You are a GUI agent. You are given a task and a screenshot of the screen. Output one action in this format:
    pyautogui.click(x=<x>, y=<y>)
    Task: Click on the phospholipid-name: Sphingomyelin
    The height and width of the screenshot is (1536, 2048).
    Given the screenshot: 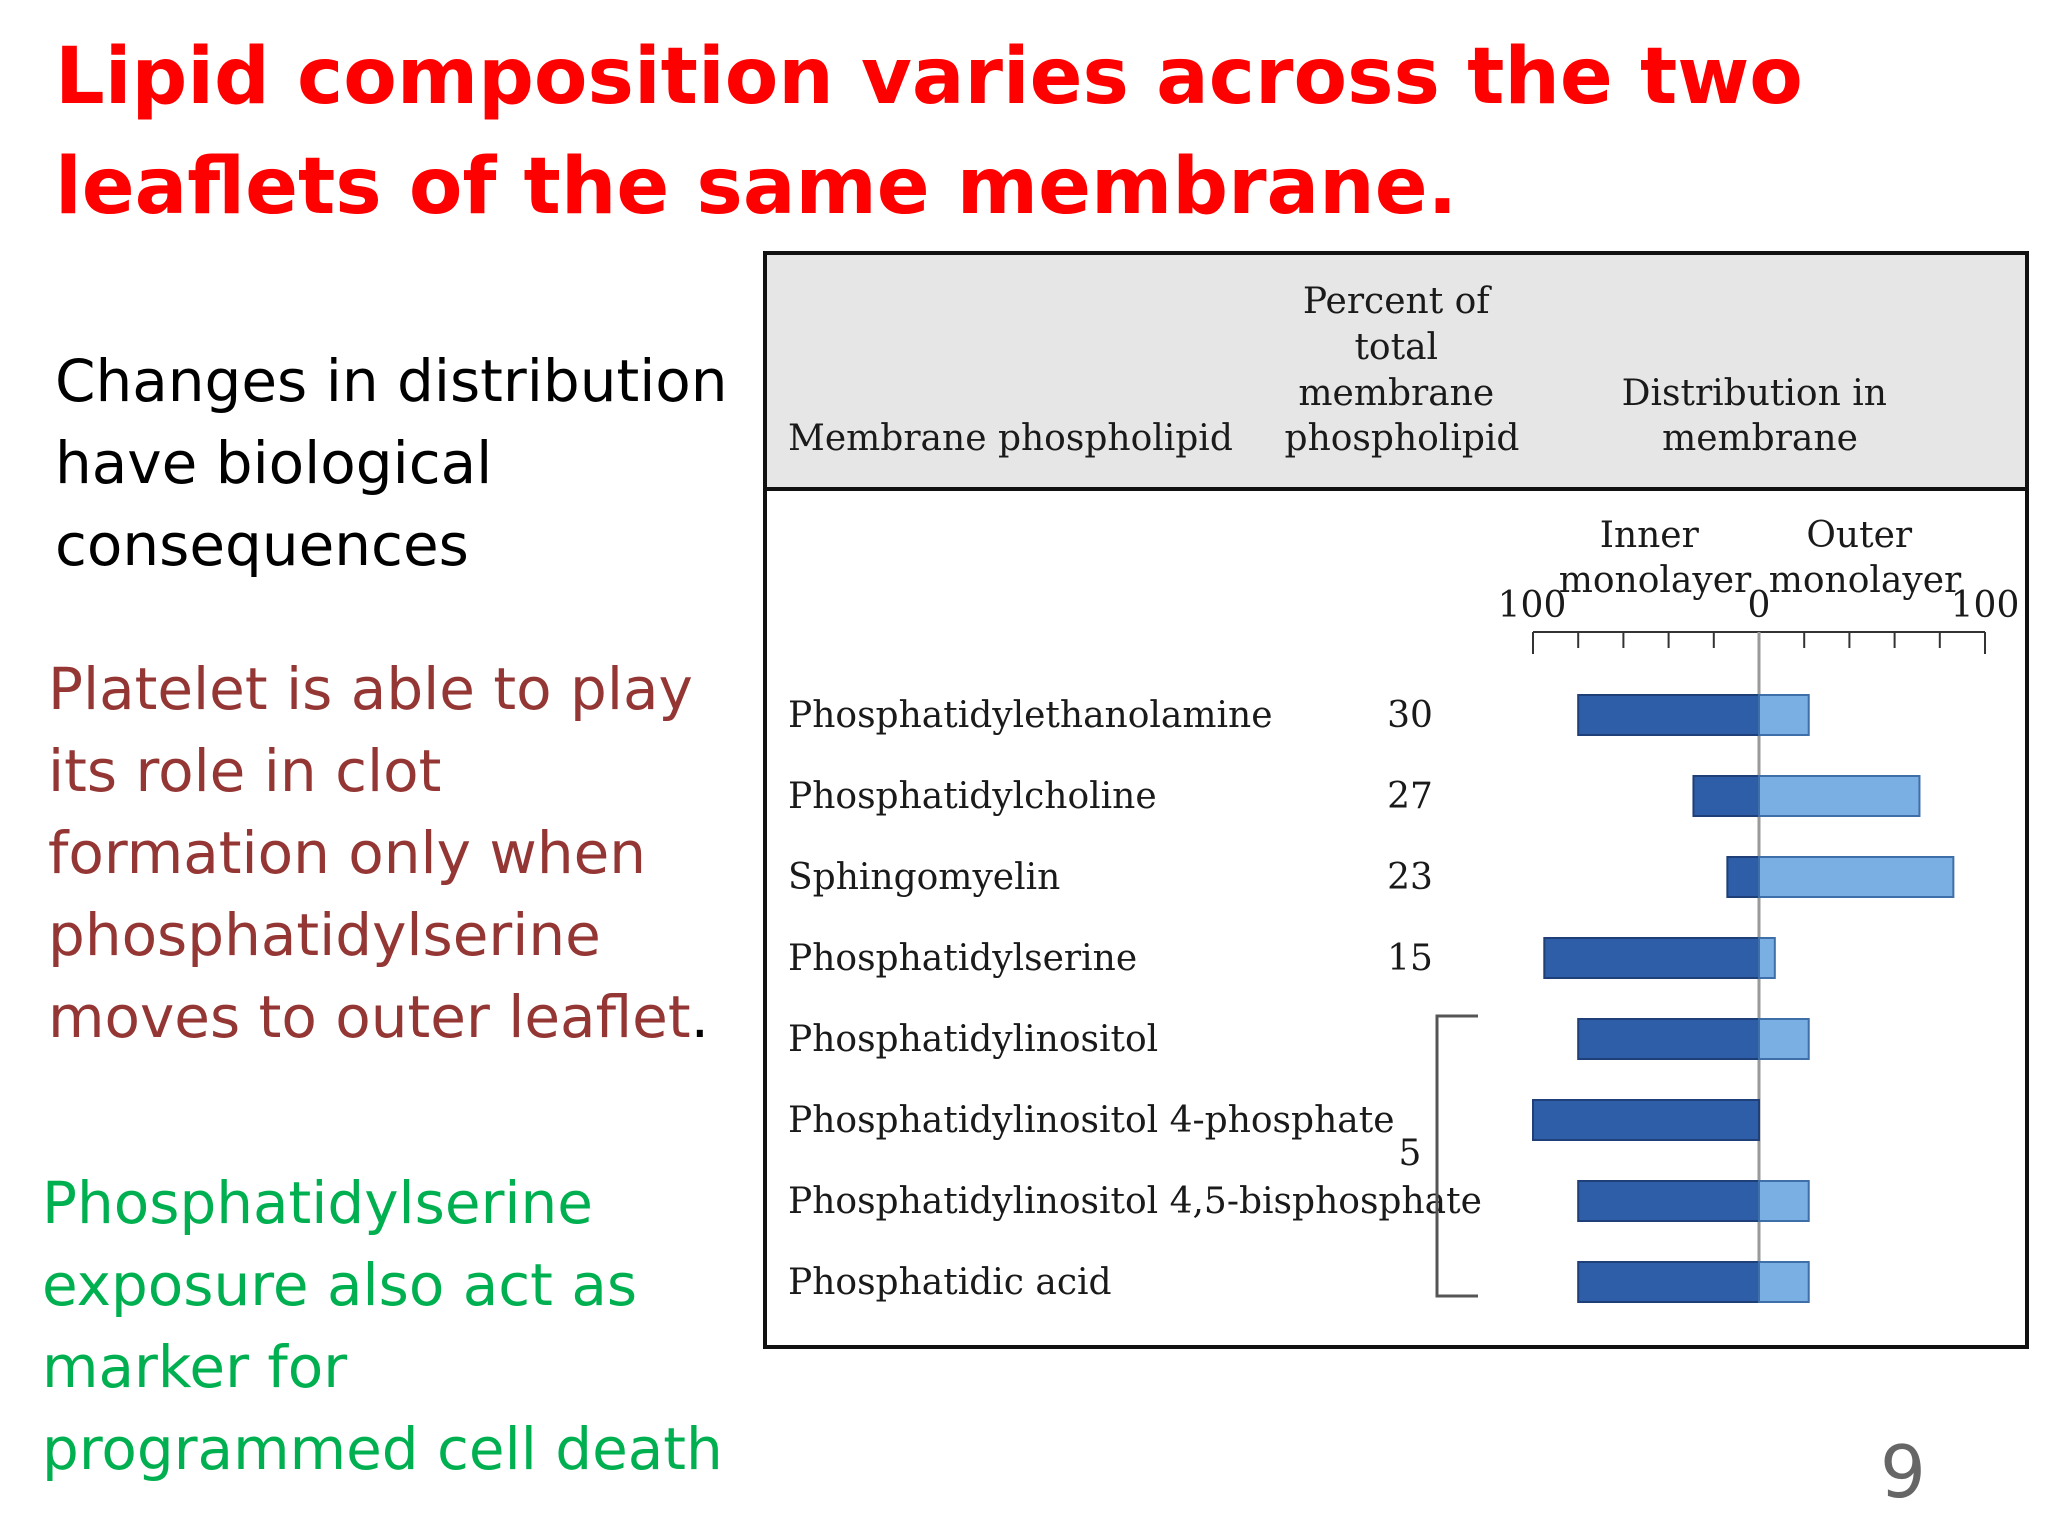 What is the action you would take?
    pyautogui.click(x=924, y=877)
    